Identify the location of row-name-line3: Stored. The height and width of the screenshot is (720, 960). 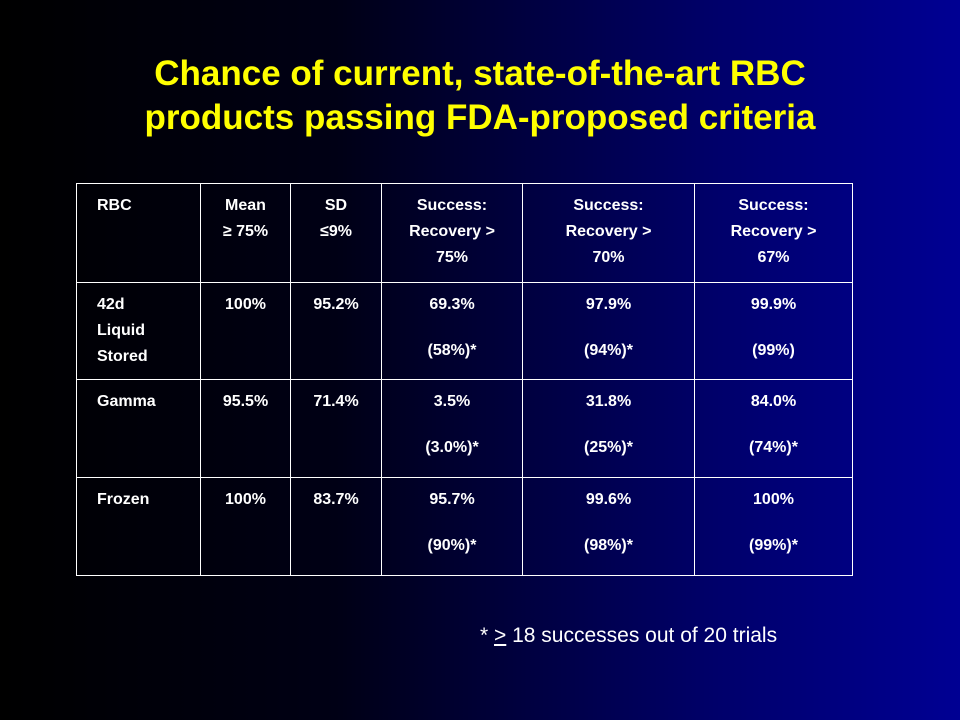
(122, 356).